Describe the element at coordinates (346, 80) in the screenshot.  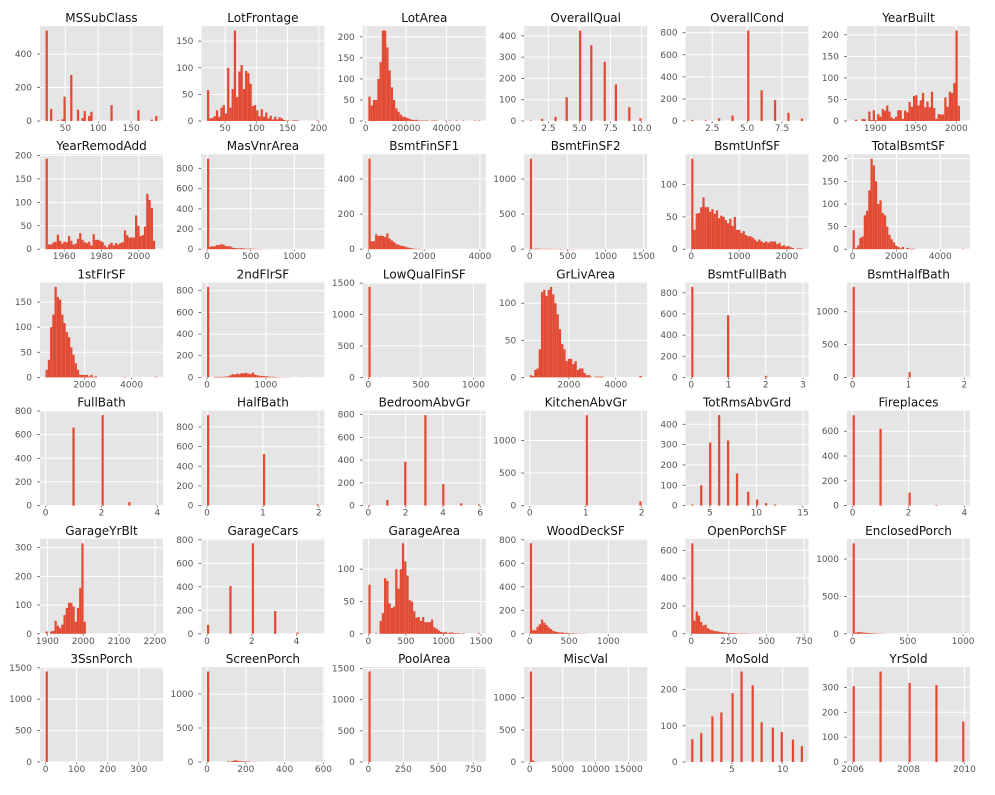
I see `y-tick-label: 100` at that location.